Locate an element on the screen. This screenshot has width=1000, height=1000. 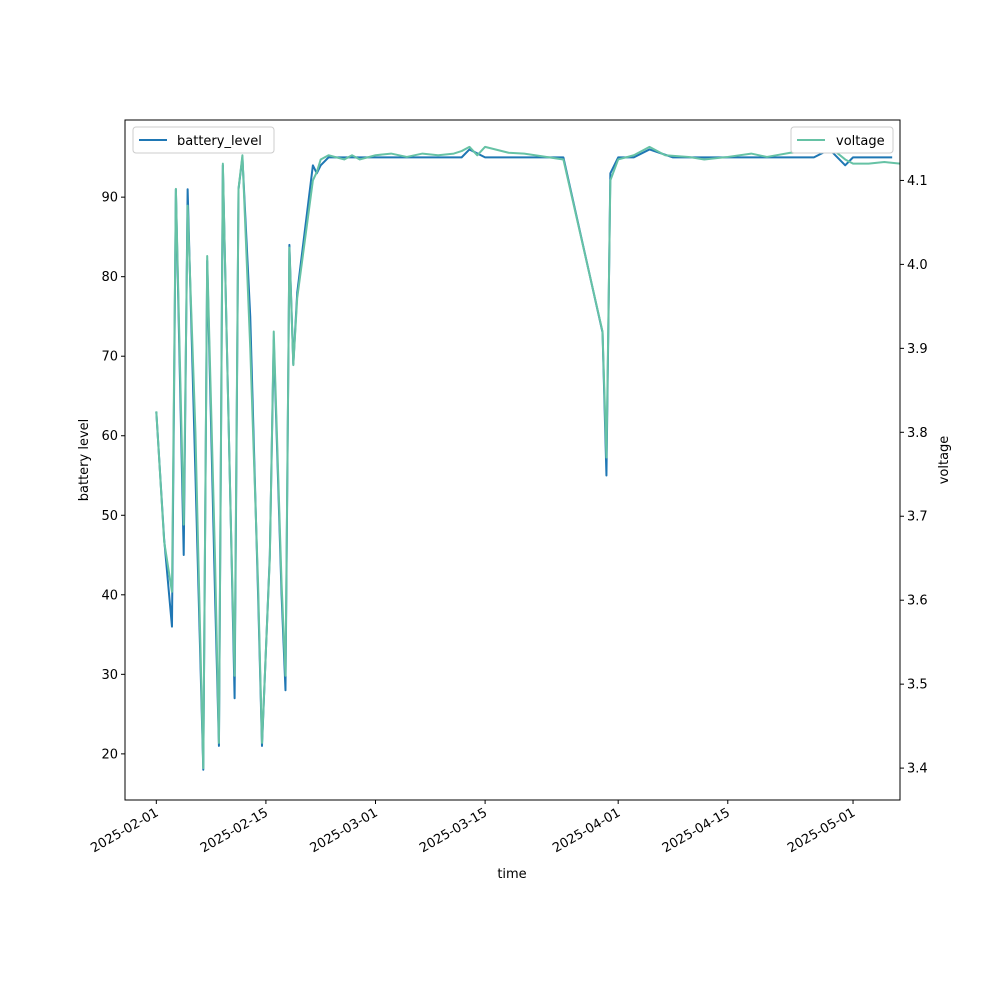
y-left-tick-label: 20 is located at coordinates (109, 754).